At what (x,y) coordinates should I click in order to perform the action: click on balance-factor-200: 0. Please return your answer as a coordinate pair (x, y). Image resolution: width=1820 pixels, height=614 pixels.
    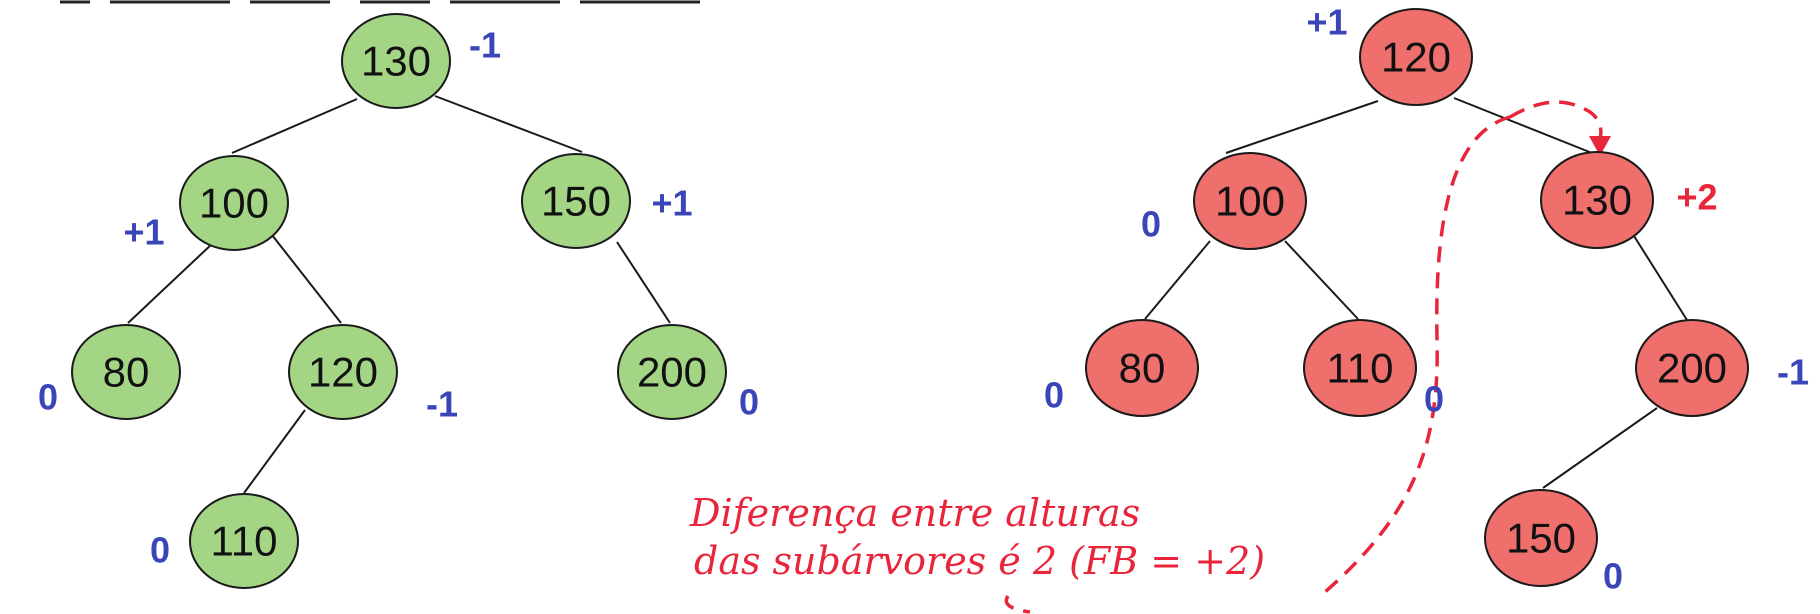
    Looking at the image, I should click on (749, 402).